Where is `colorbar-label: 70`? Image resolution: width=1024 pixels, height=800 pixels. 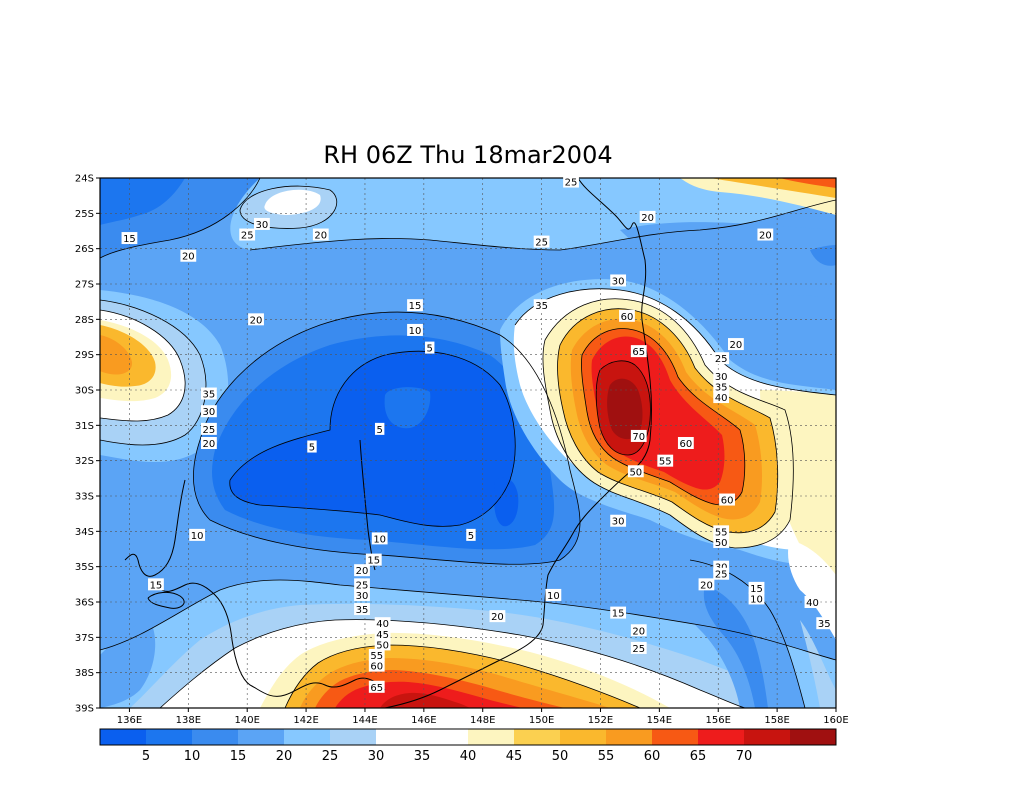 colorbar-label: 70 is located at coordinates (744, 756).